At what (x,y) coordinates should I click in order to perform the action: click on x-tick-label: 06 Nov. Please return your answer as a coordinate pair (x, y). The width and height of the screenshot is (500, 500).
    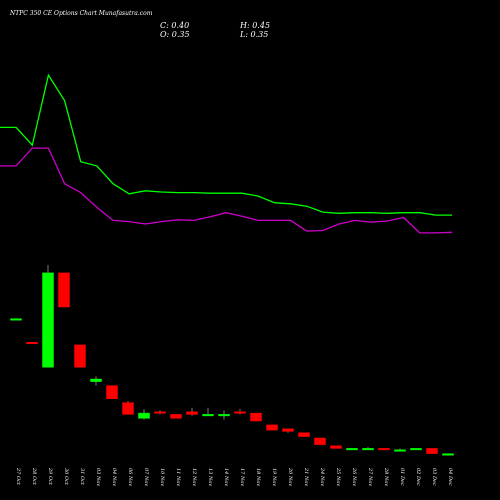
    Looking at the image, I should click on (130, 477).